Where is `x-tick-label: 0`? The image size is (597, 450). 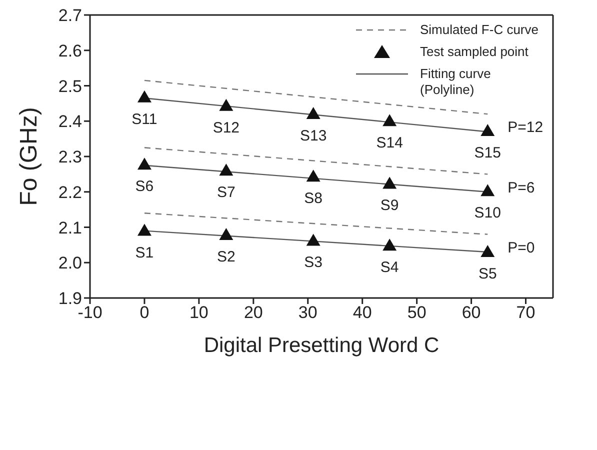 x-tick-label: 0 is located at coordinates (145, 312).